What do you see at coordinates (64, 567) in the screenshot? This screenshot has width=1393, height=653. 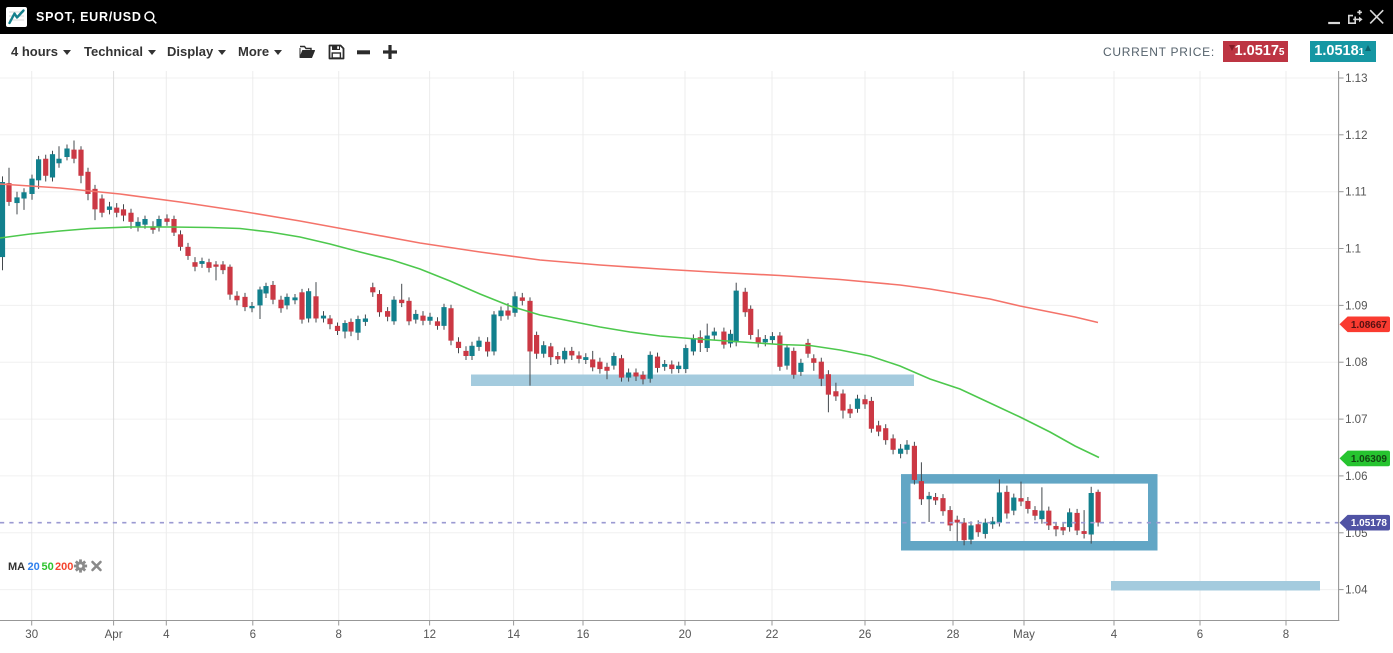 I see `svg-text: 200` at bounding box center [64, 567].